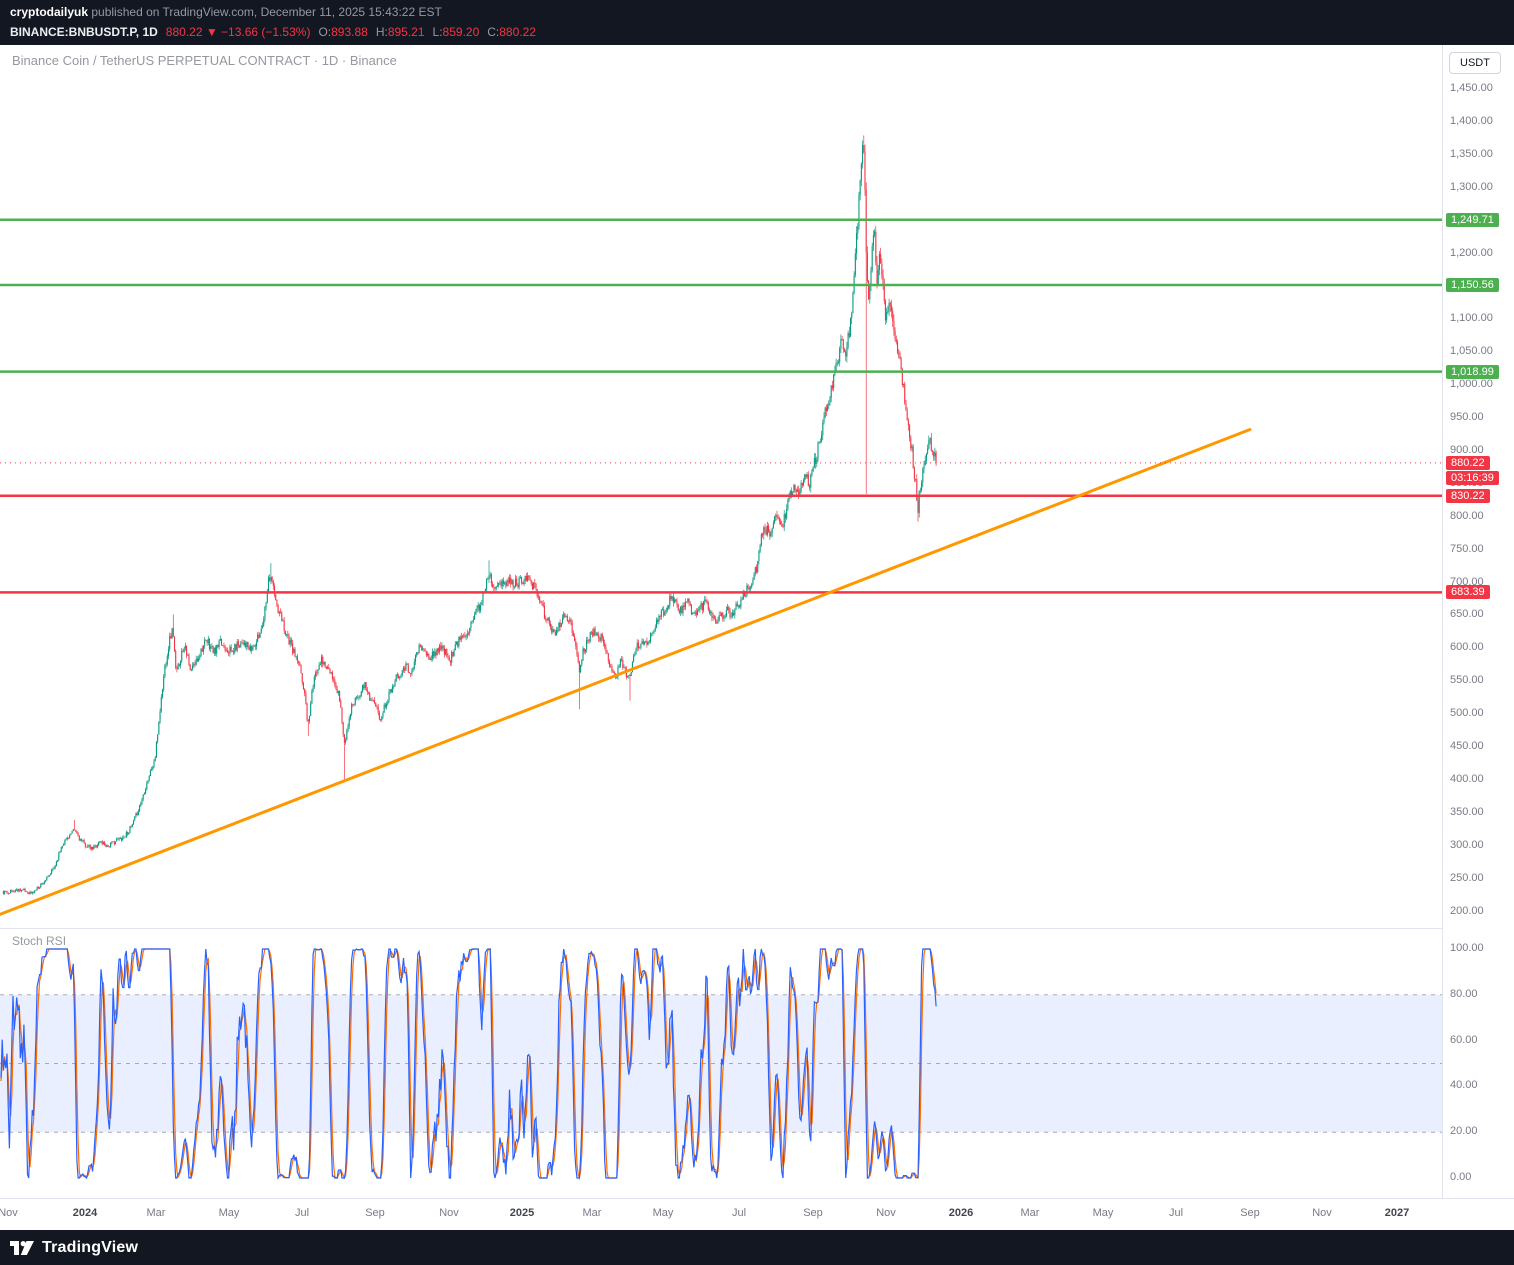  Describe the element at coordinates (84, 32) in the screenshot. I see `symbol-name: BINANCE:BNBUSDT.P, 1D` at that location.